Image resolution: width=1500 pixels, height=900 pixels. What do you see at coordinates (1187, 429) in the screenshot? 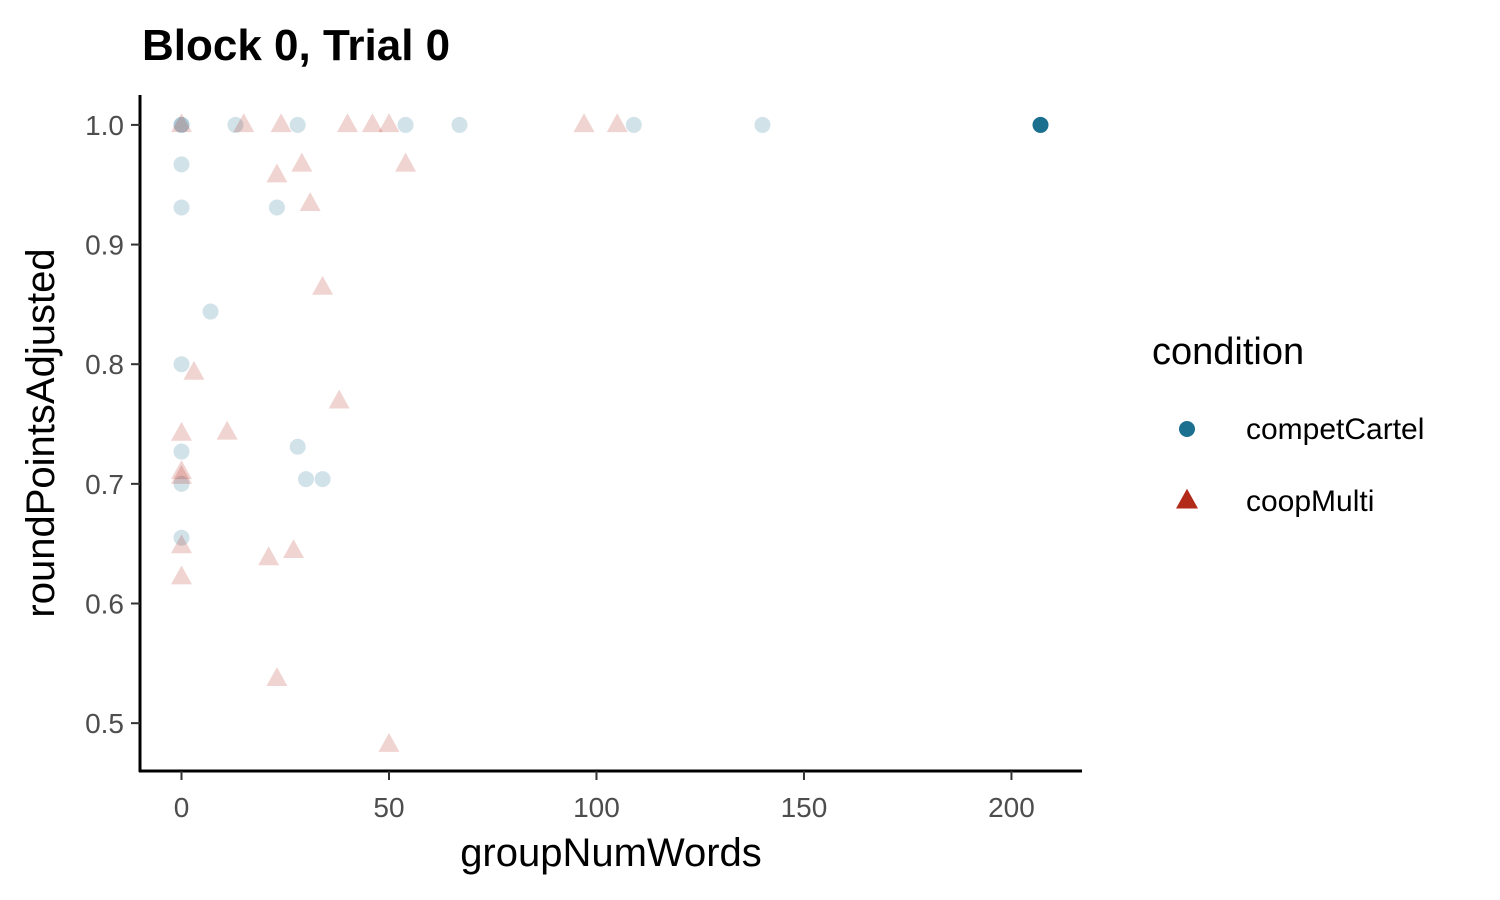
I see `legend-key-competCartel` at bounding box center [1187, 429].